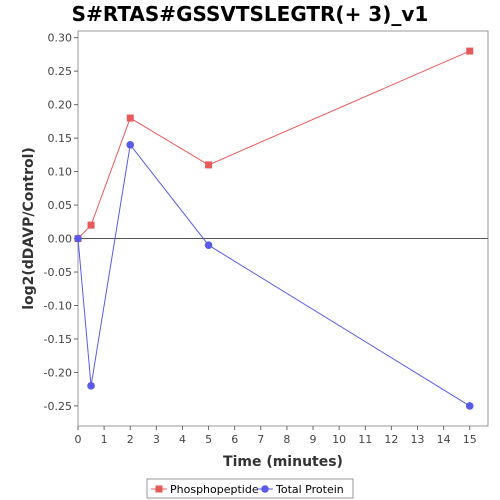  Describe the element at coordinates (159, 489) in the screenshot. I see `legend-phosphopeptide-marker` at that location.